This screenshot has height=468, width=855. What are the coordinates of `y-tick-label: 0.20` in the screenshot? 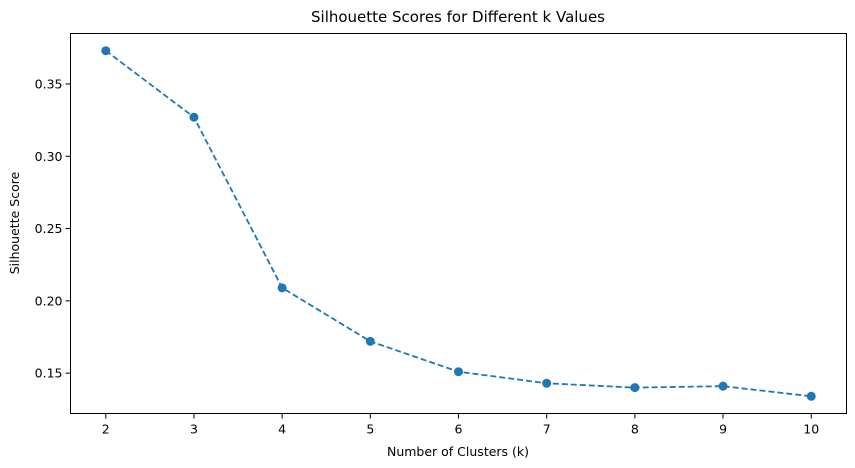 It's located at (49, 300).